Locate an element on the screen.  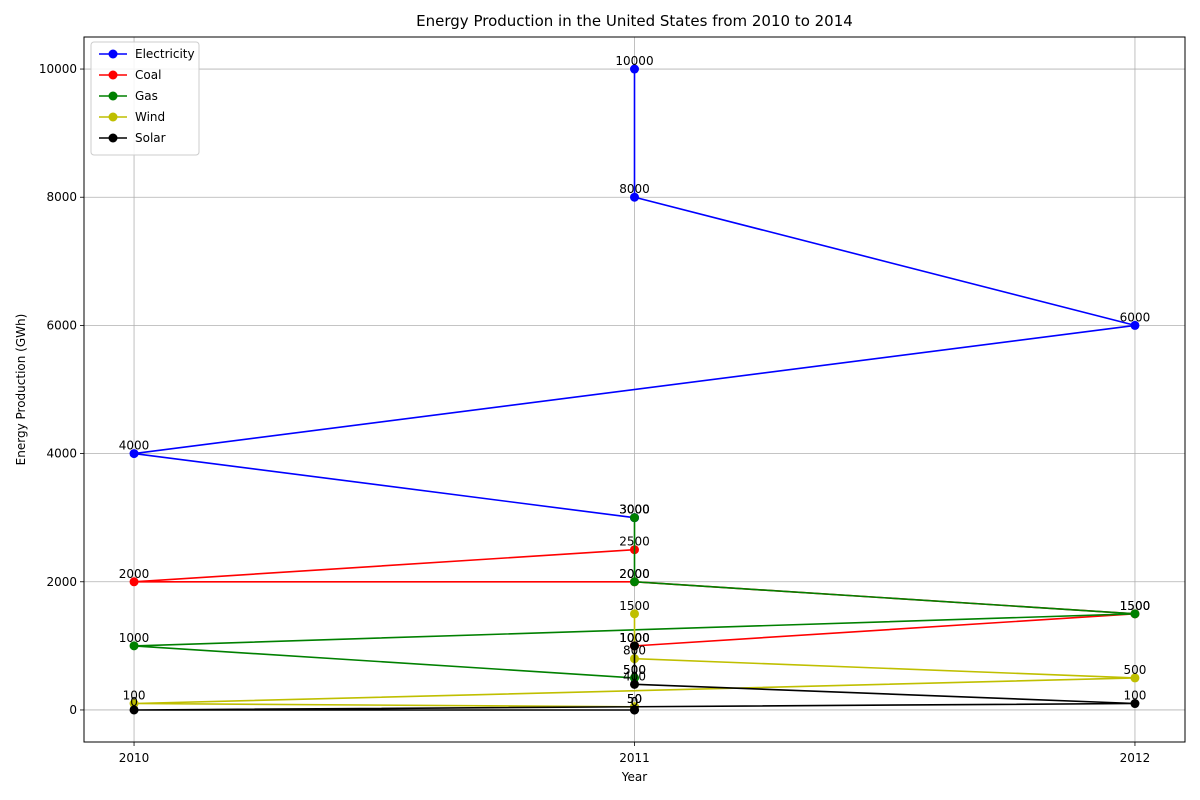
data-label-coal: 1000 is located at coordinates (634, 638).